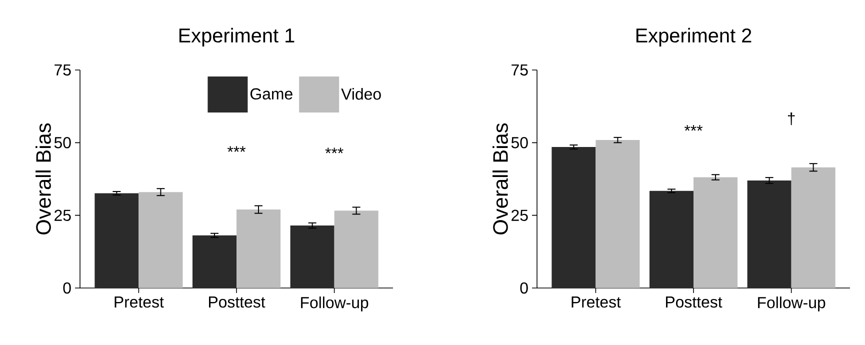 This screenshot has width=865, height=345. I want to click on legend-label: Game, so click(271, 94).